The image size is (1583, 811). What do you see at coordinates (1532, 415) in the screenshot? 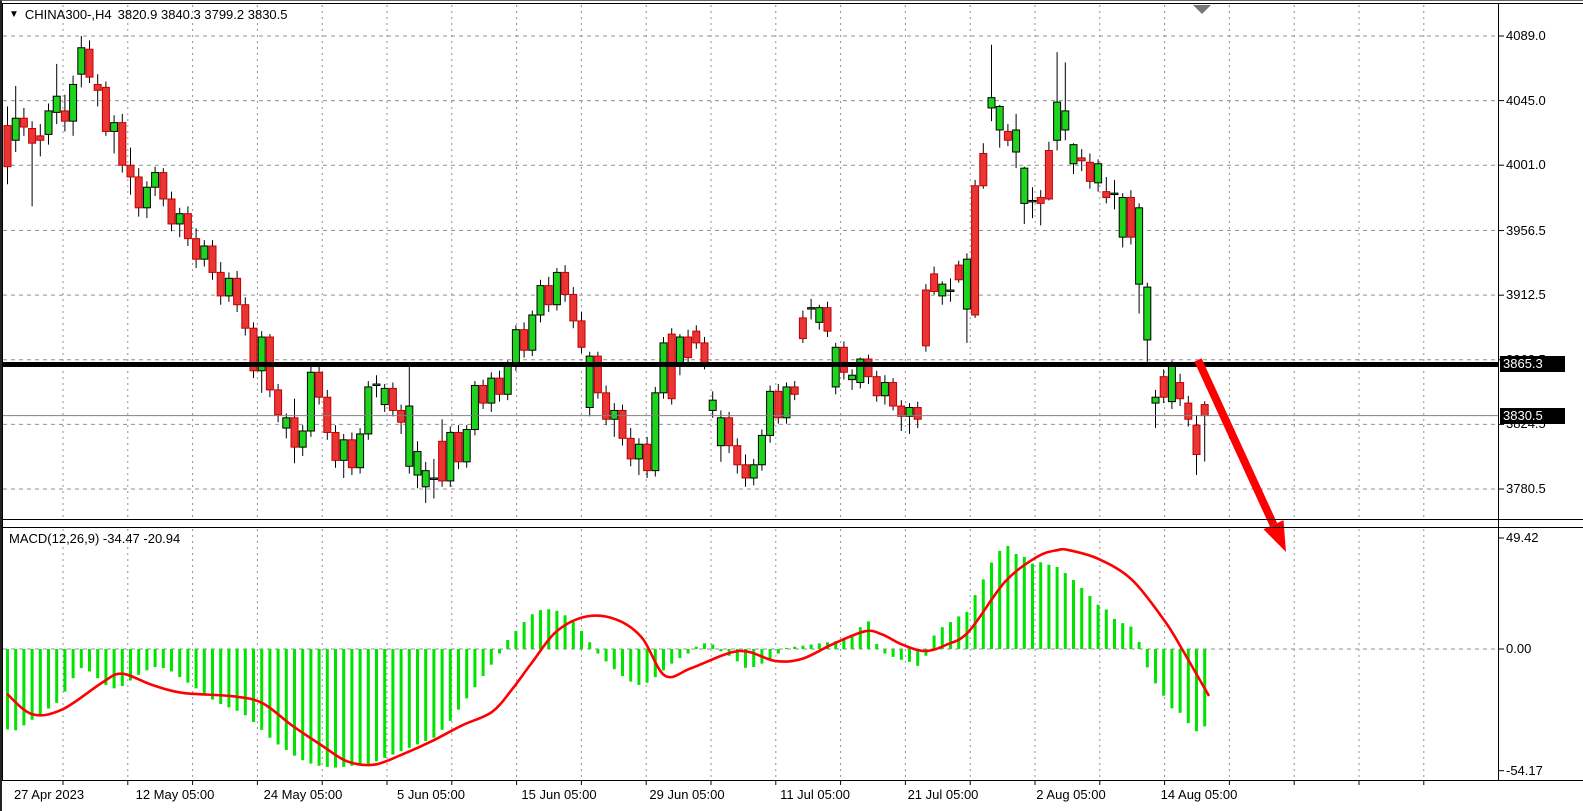
I see `current-price-tag: 3830.5` at bounding box center [1532, 415].